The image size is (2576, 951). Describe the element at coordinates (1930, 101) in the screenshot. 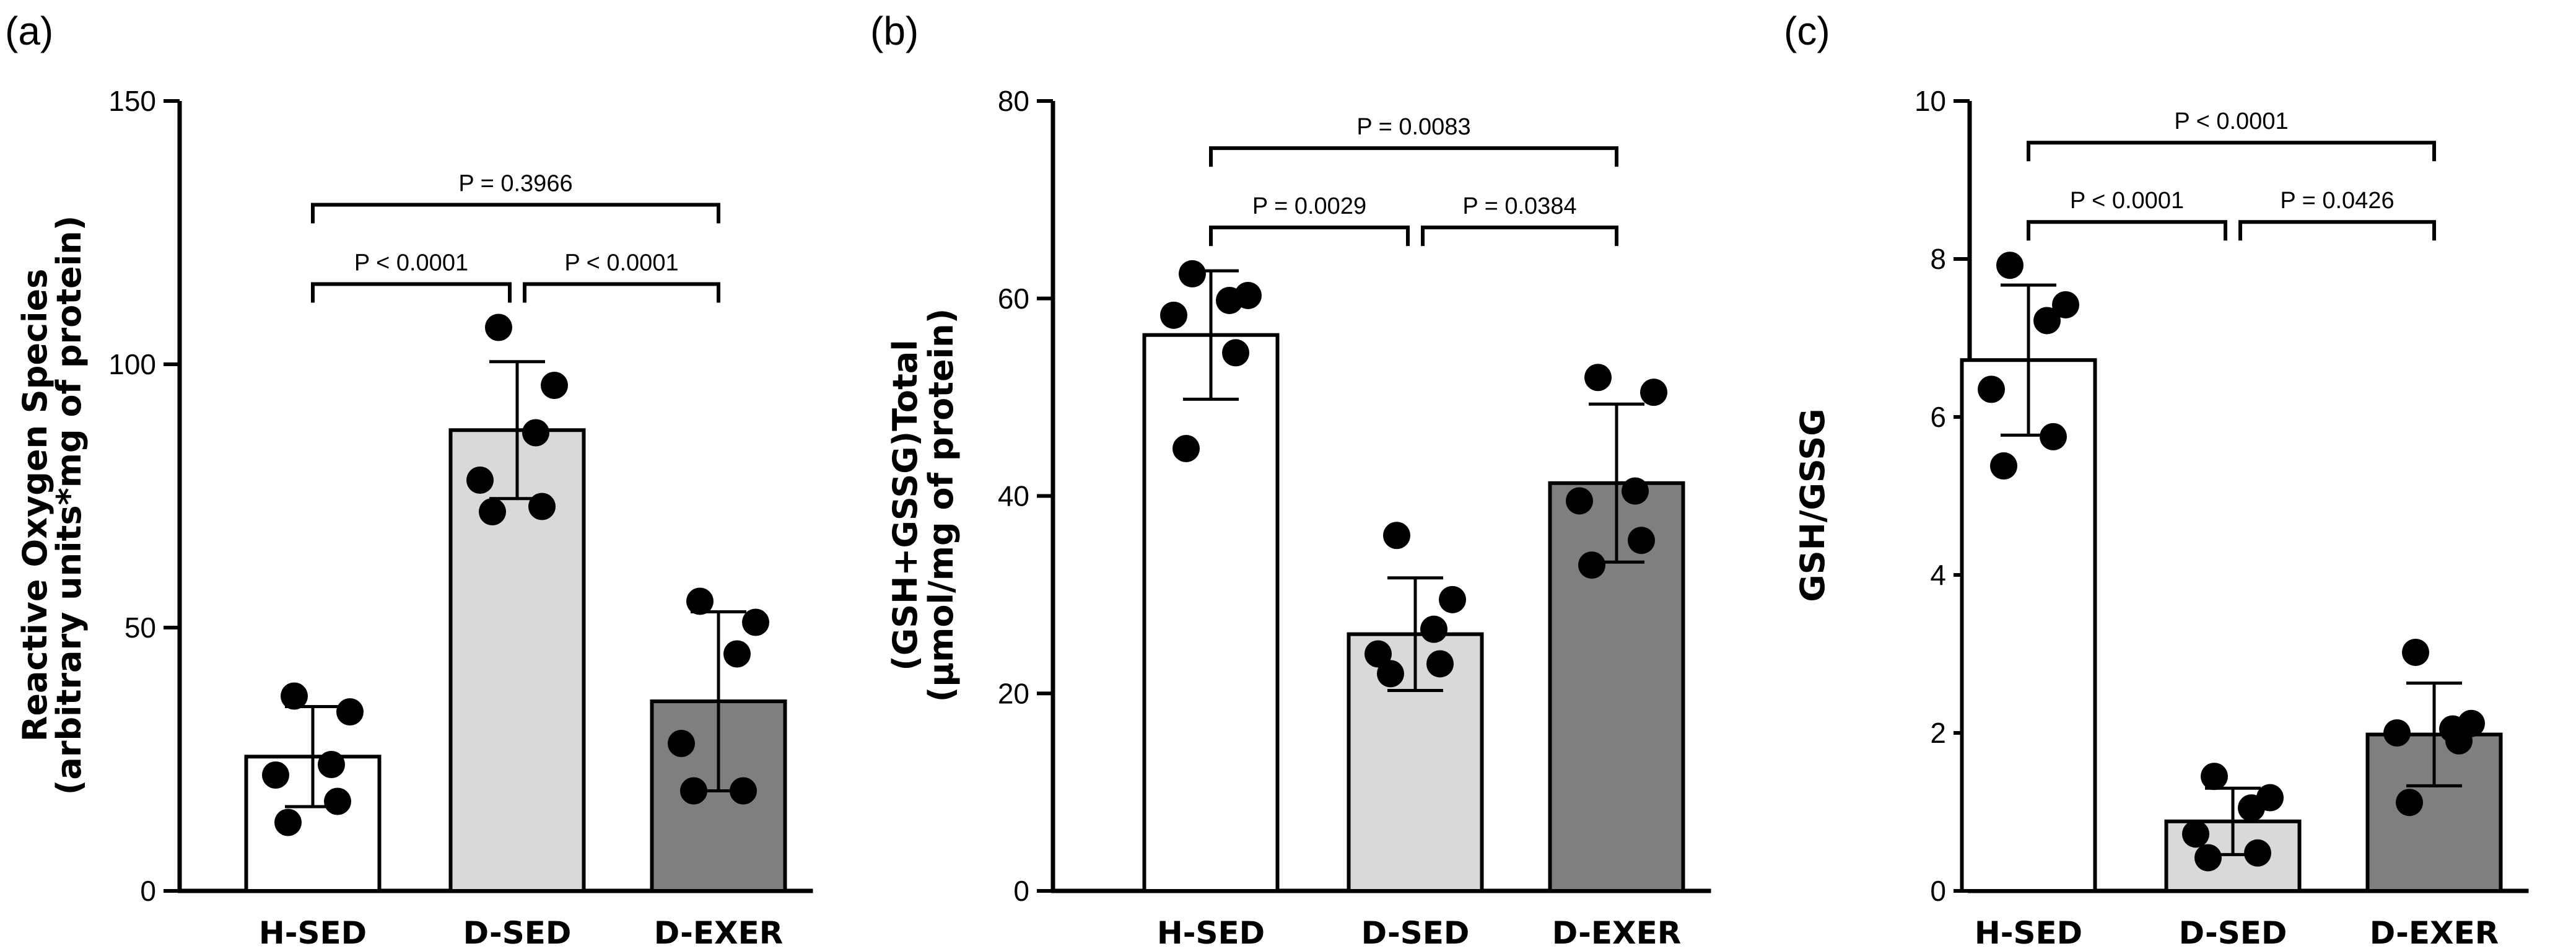

I see `y-tick-label: 10` at that location.